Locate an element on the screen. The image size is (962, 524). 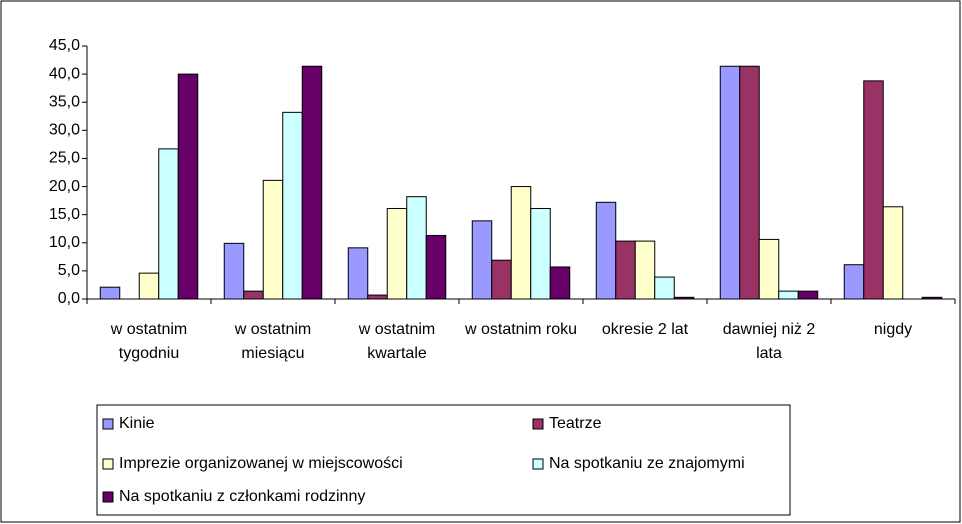
legend-label: Teatrze is located at coordinates (575, 423).